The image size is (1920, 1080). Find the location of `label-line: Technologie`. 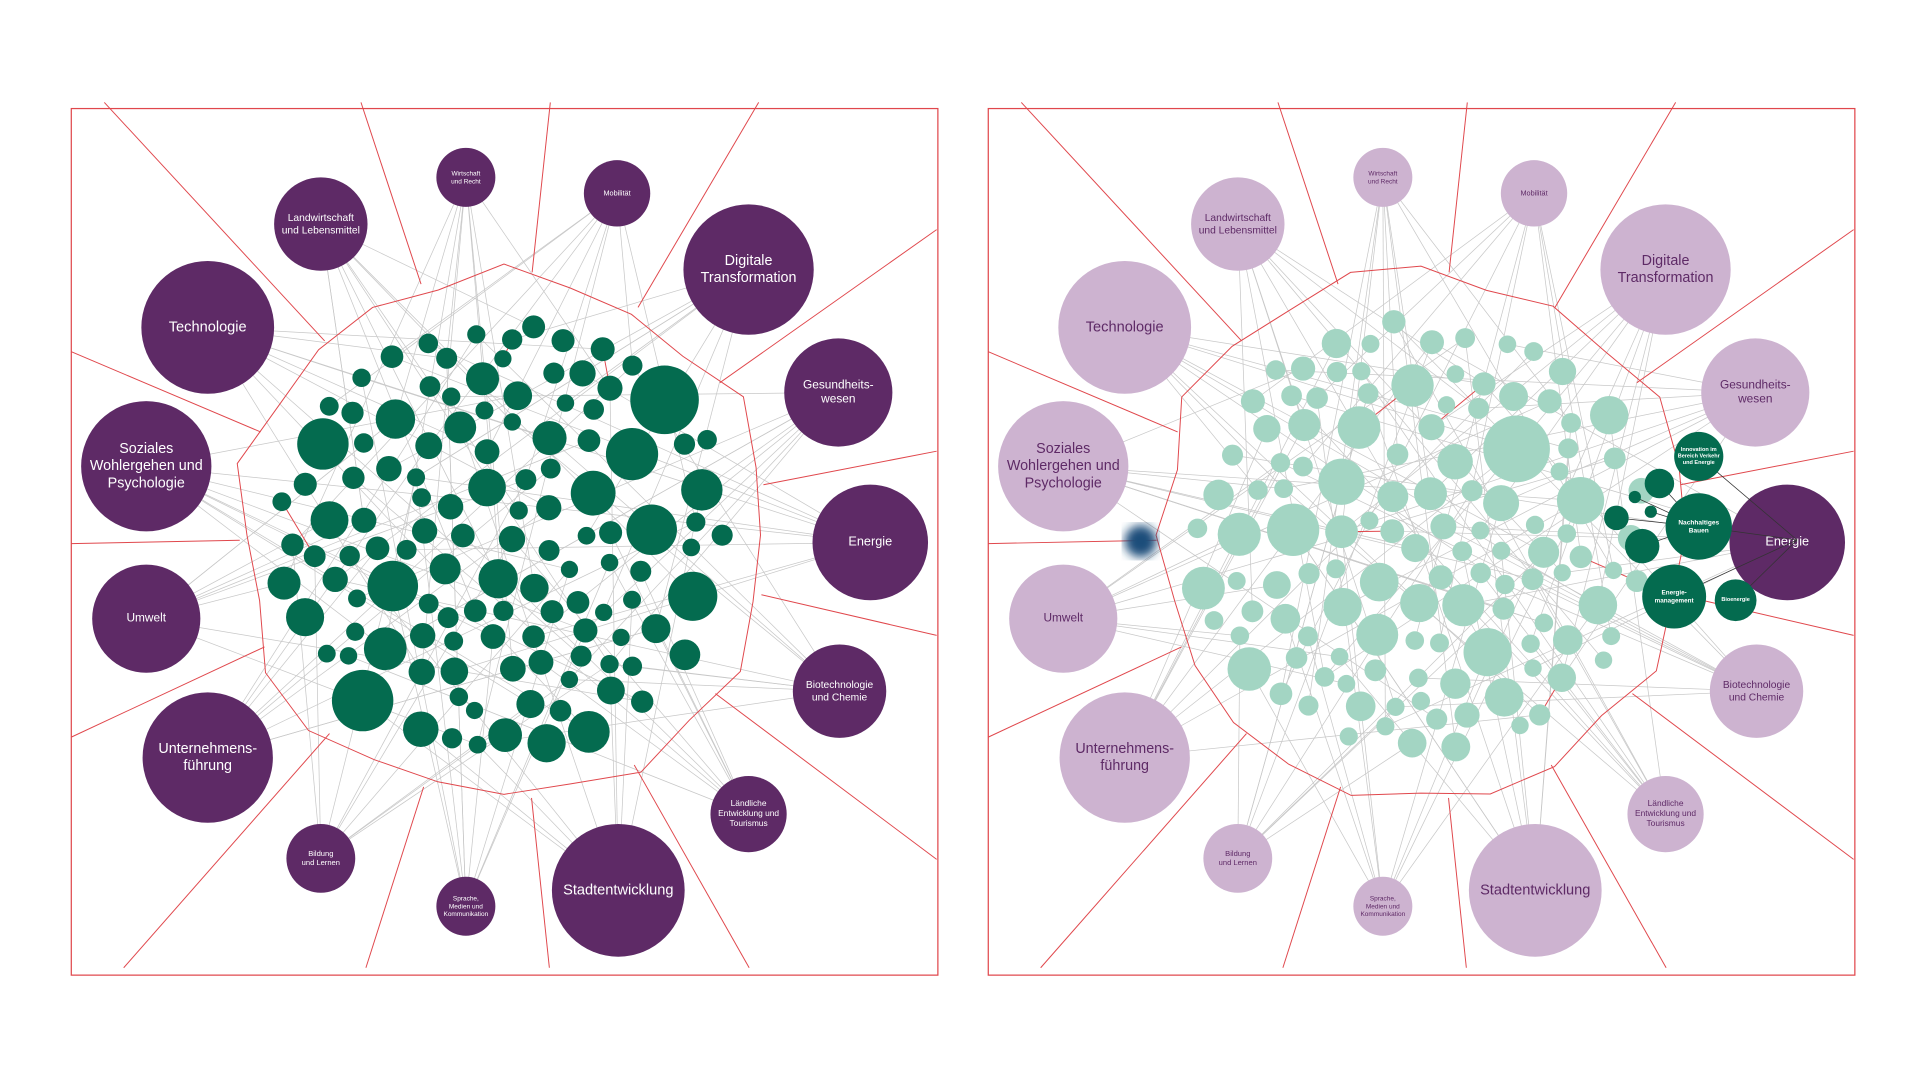

label-line: Technologie is located at coordinates (1125, 327).